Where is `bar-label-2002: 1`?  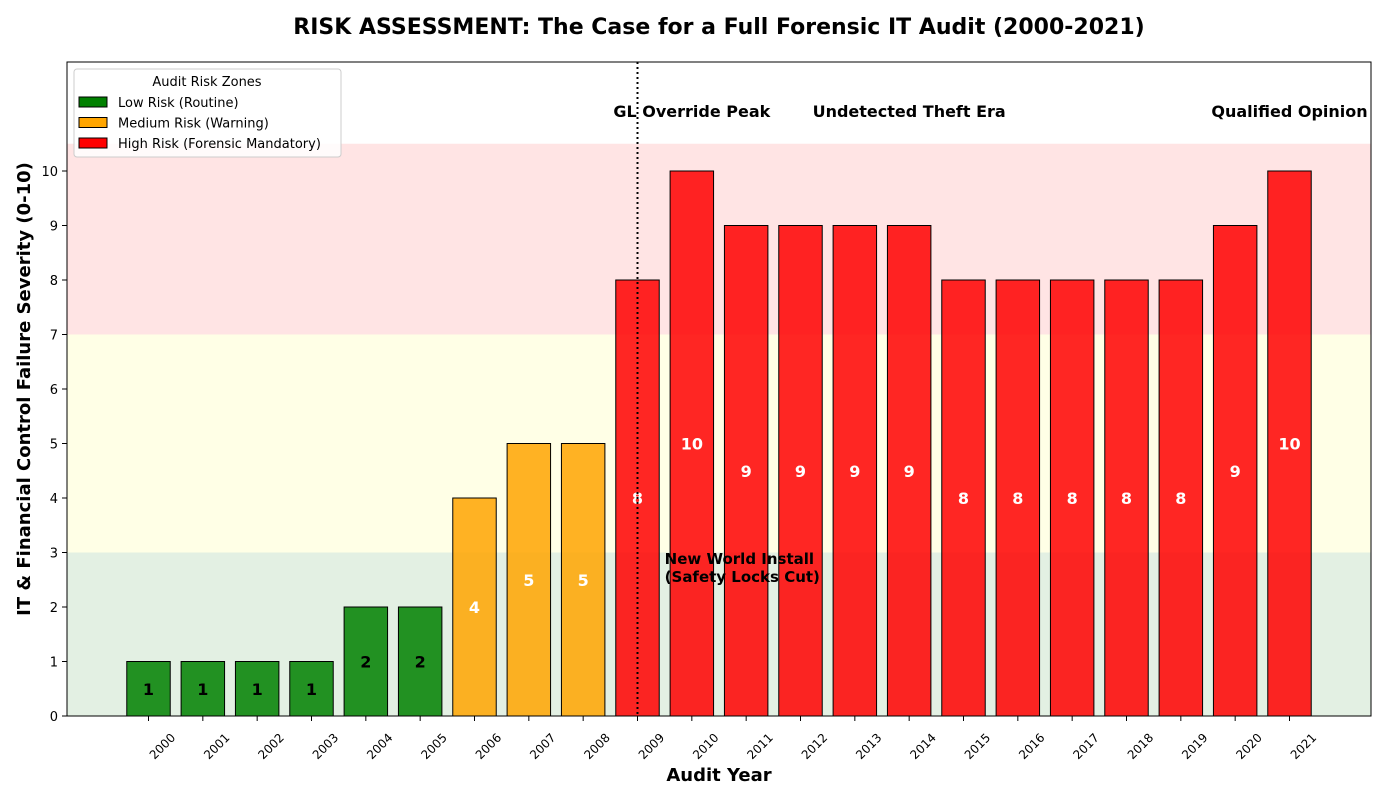
bar-label-2002: 1 is located at coordinates (257, 689).